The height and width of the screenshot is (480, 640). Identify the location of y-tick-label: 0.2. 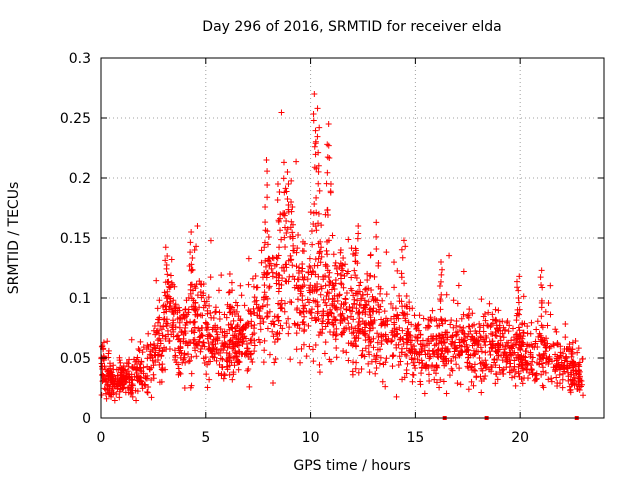
(80, 179).